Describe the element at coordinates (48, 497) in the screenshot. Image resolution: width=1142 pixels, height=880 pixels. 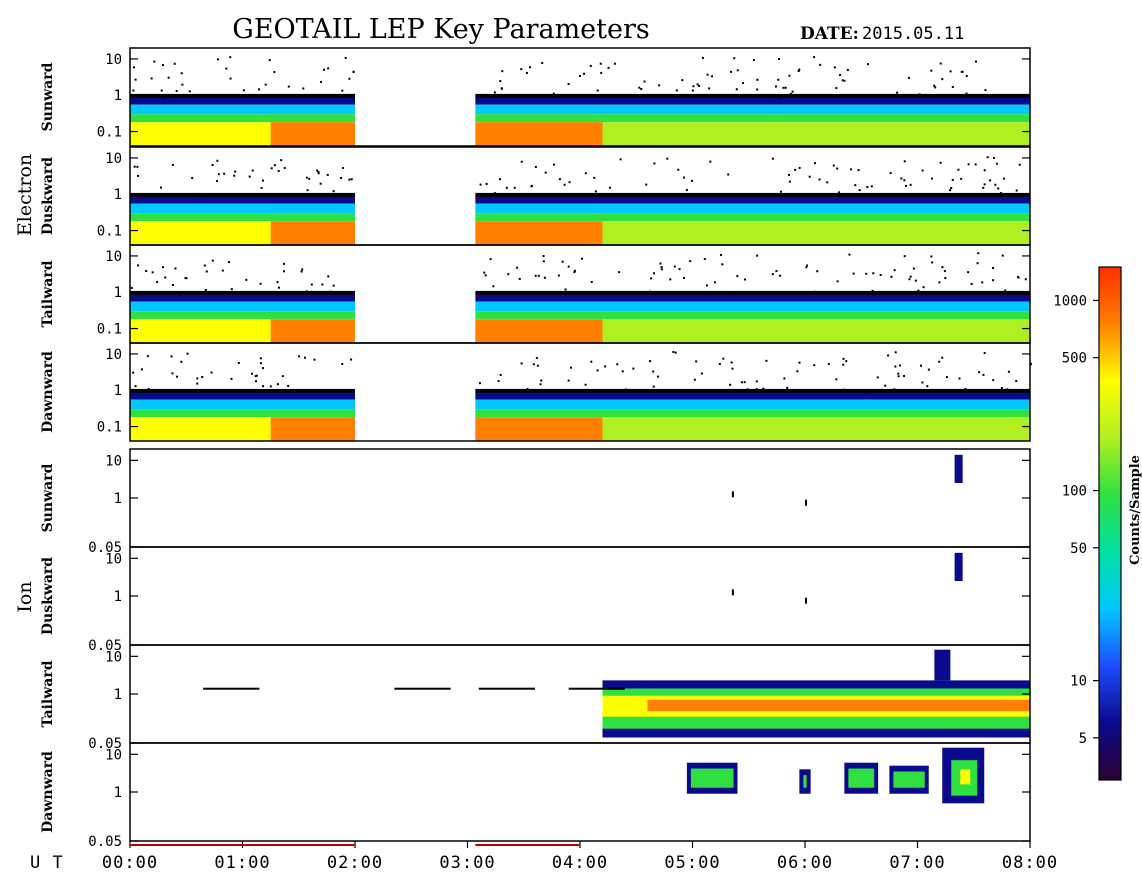
I see `panel-label: Sunward` at that location.